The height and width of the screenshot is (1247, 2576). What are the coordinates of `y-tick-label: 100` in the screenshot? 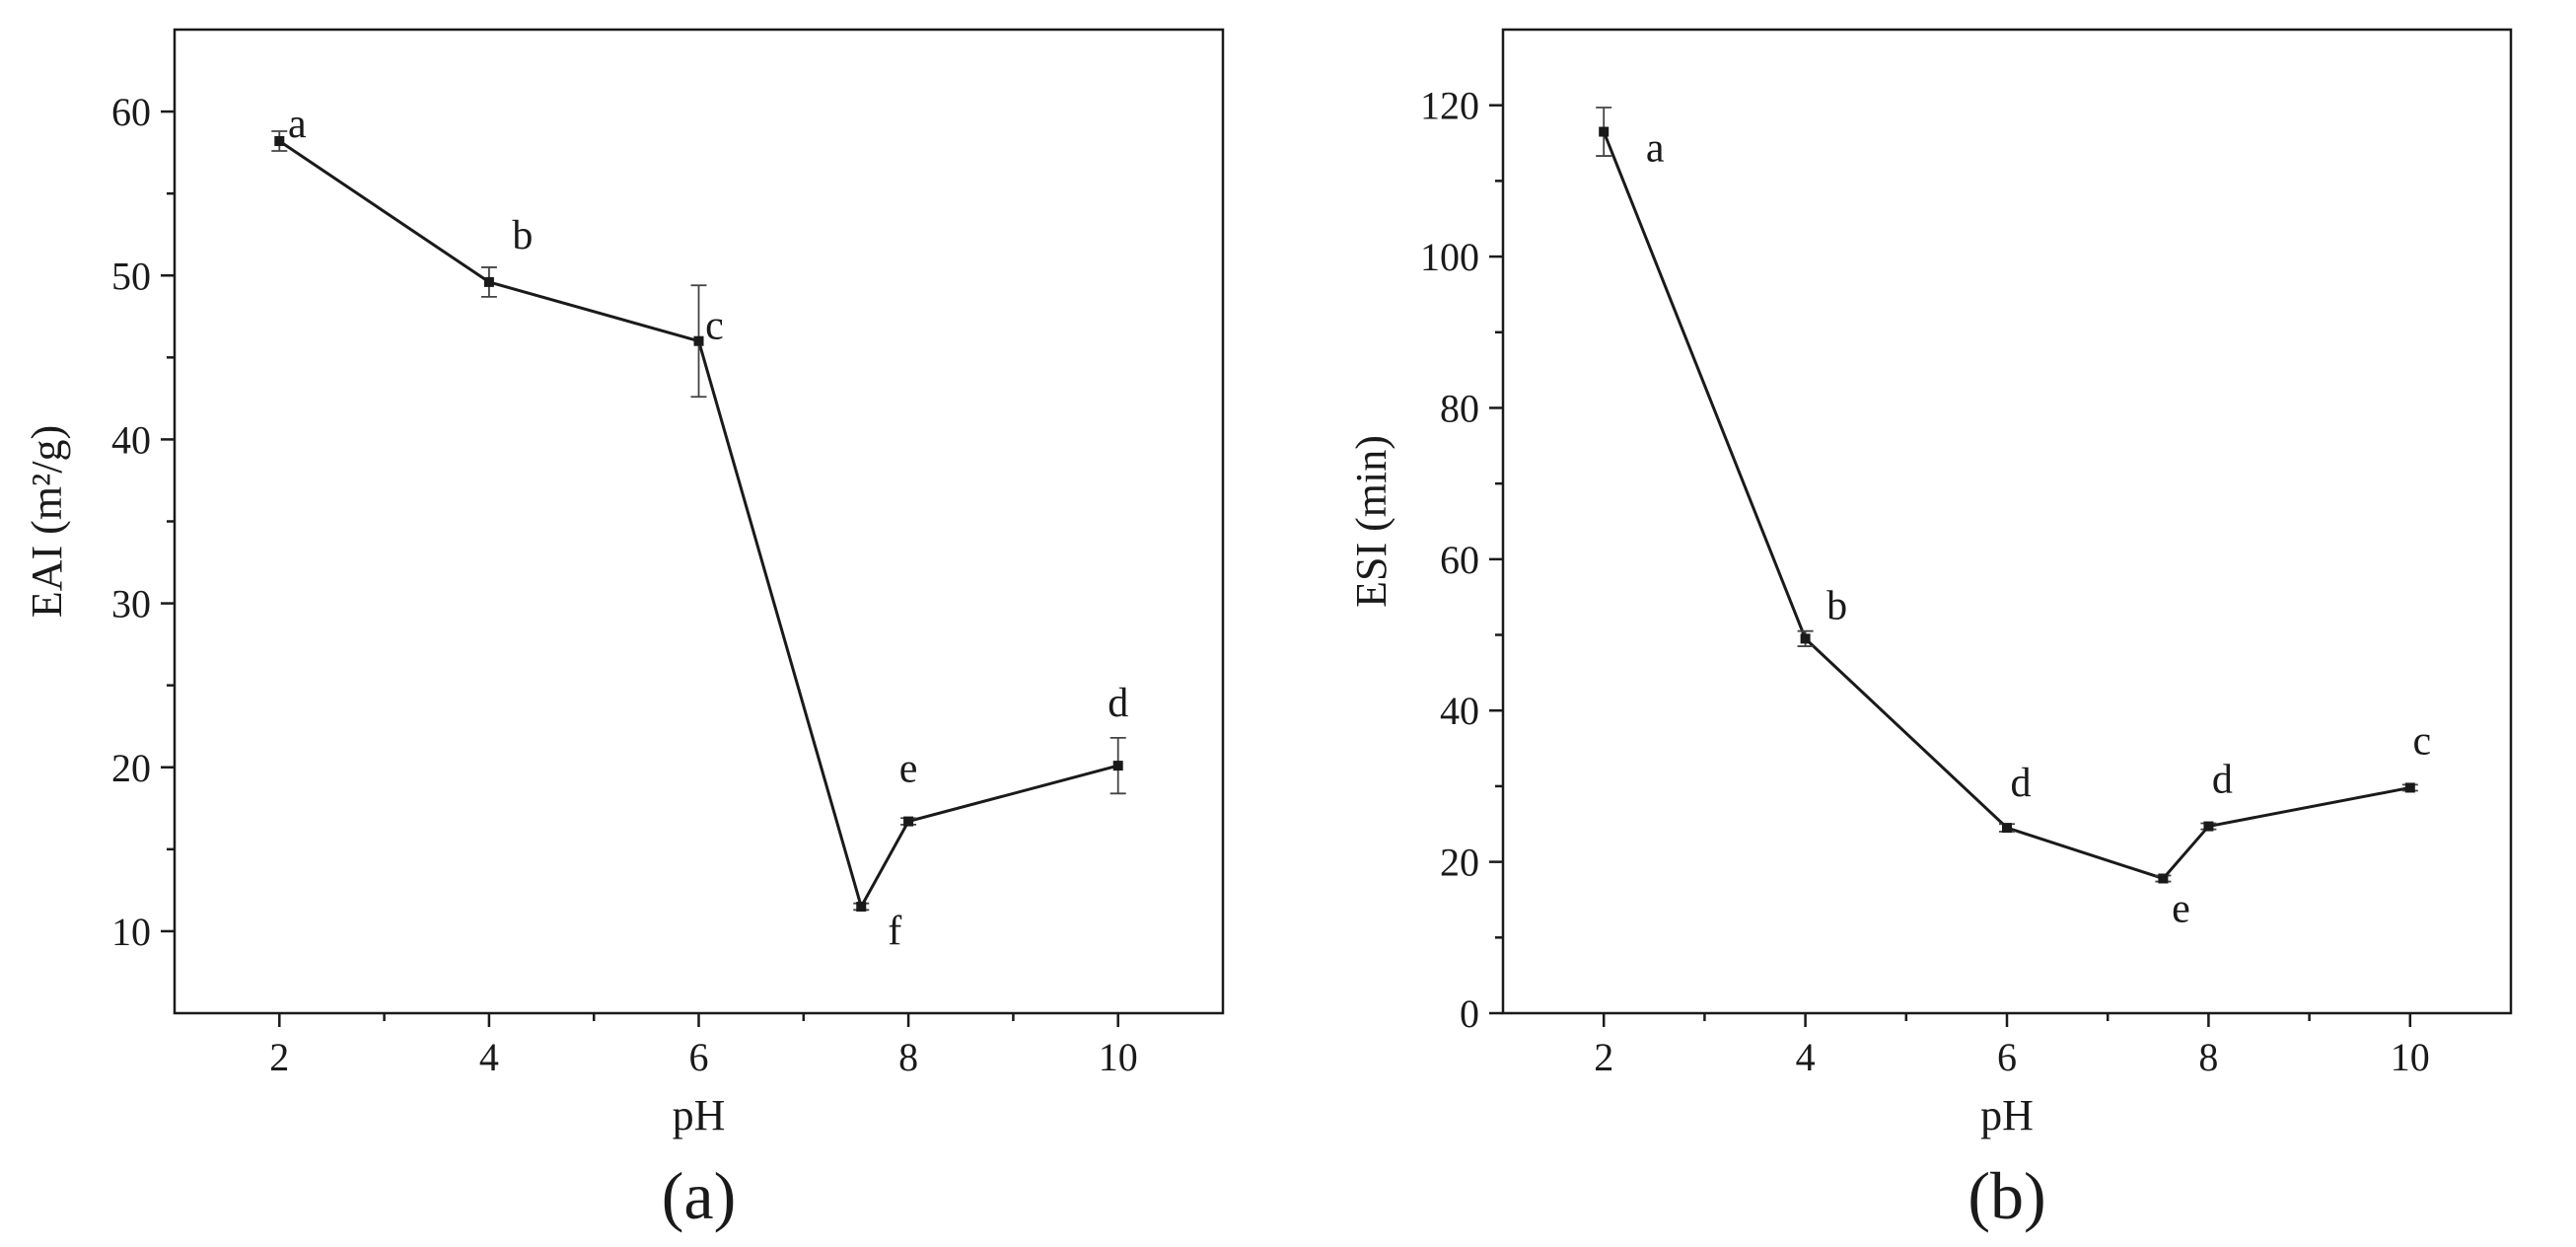 It's located at (1450, 257).